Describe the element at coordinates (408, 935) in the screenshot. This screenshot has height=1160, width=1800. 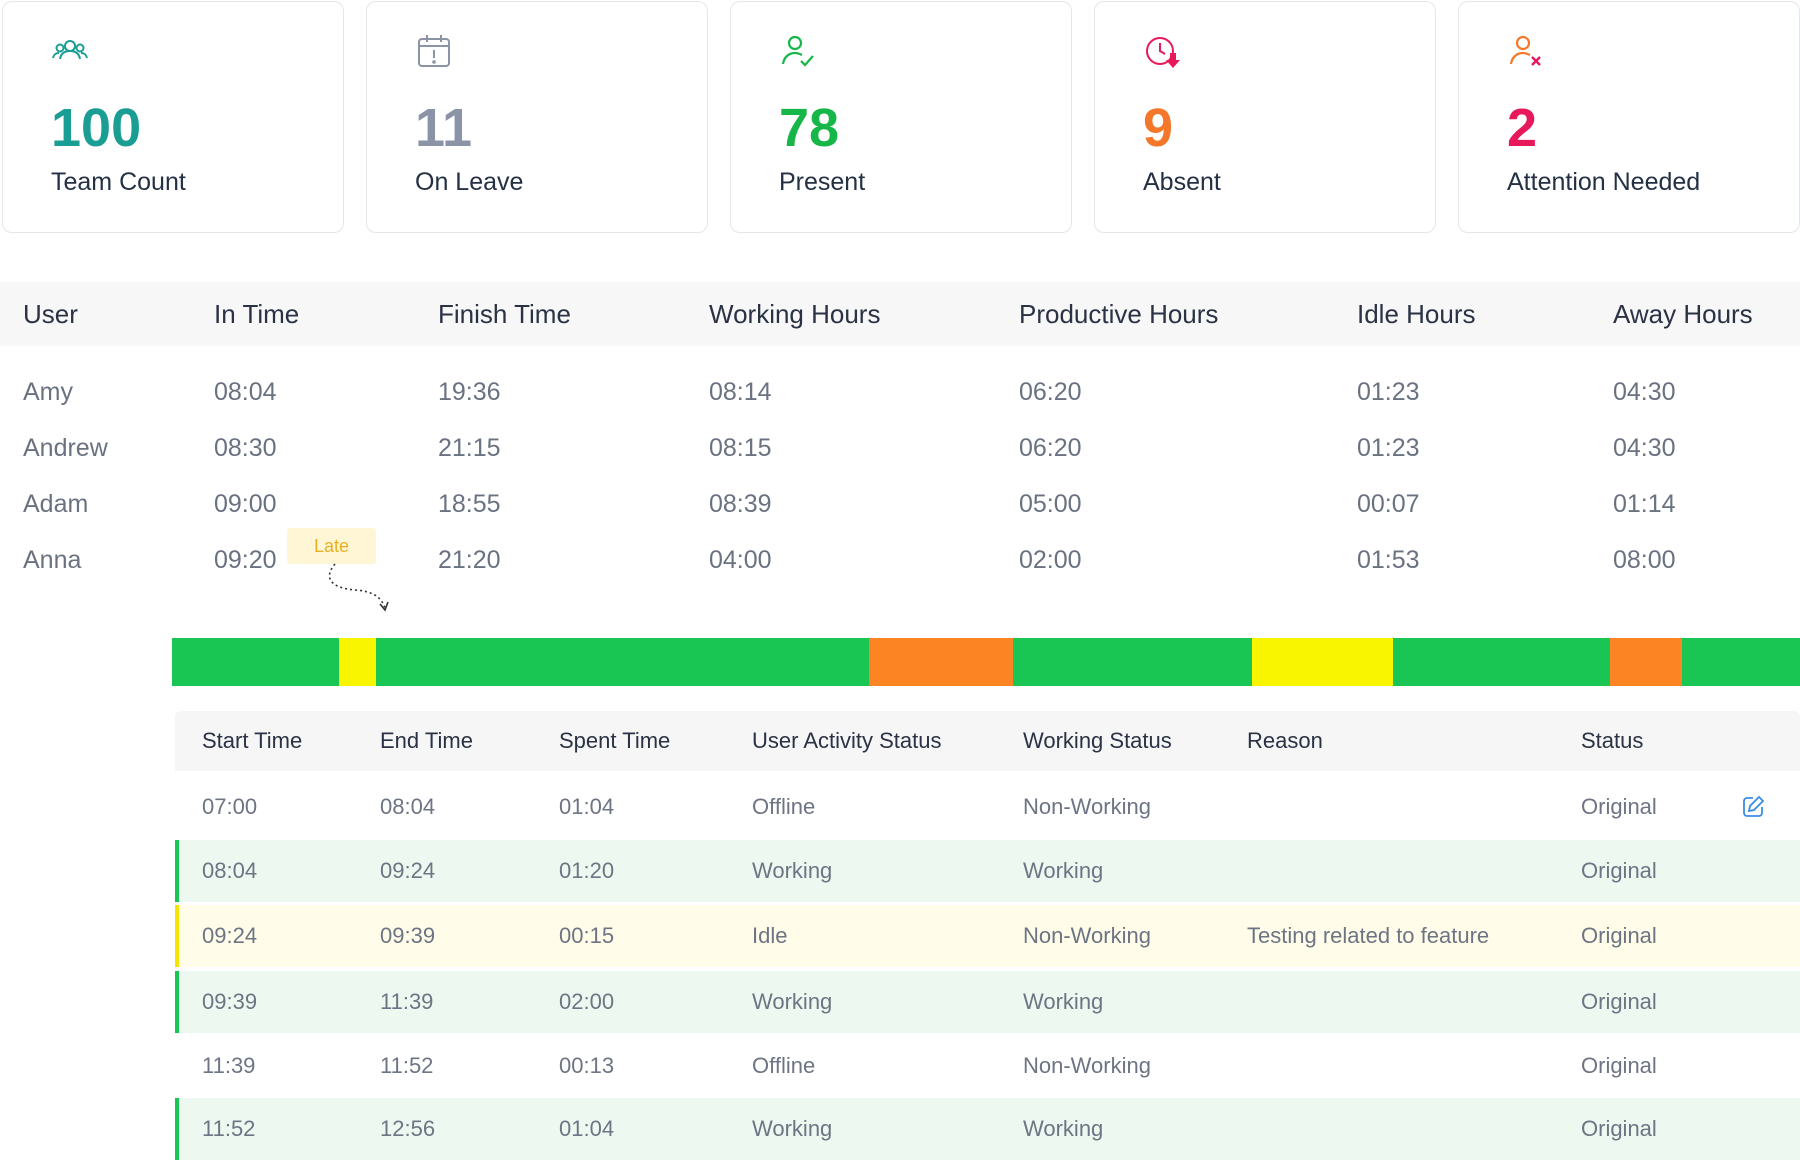
I see `end-time: 09:39` at that location.